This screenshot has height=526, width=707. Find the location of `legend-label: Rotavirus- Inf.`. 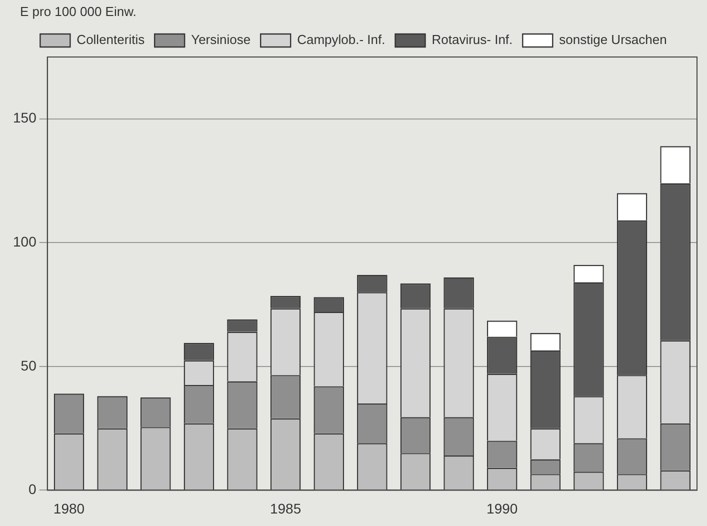

legend-label: Rotavirus- Inf. is located at coordinates (472, 40).